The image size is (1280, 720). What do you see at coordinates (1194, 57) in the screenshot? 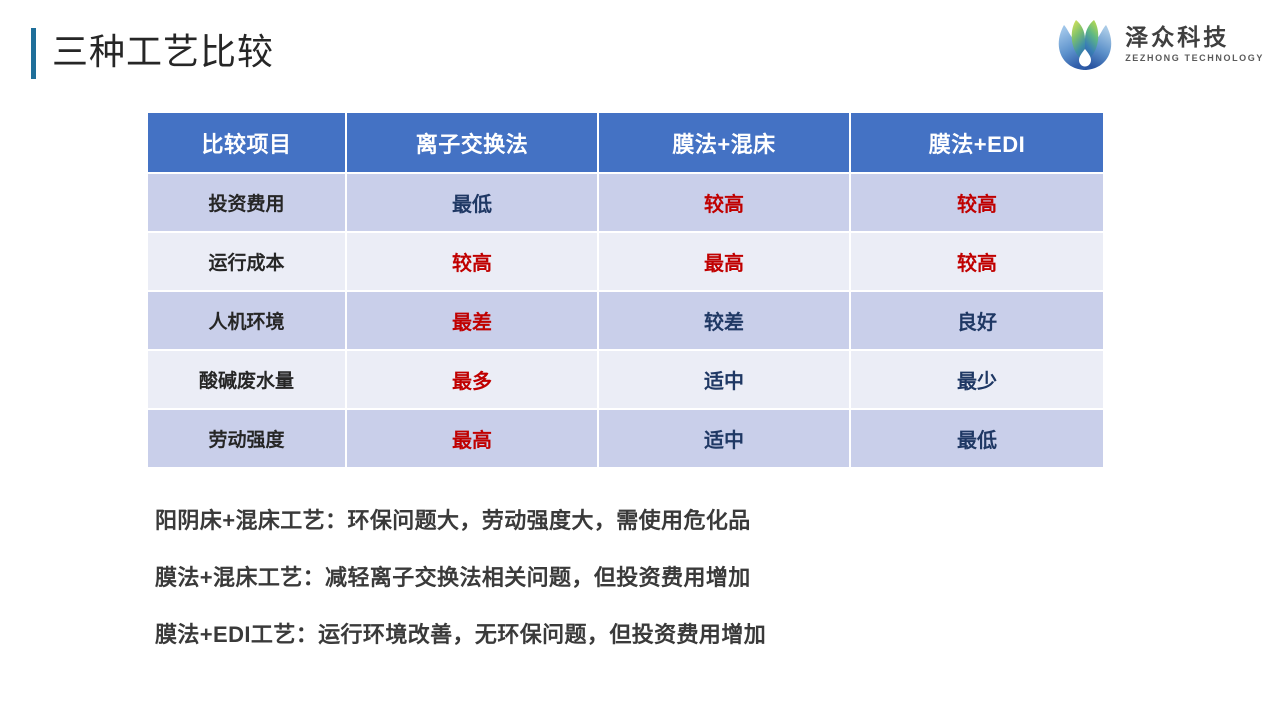
I see `brand-name-en: ZEZHONG TECHNOLOGY` at bounding box center [1194, 57].